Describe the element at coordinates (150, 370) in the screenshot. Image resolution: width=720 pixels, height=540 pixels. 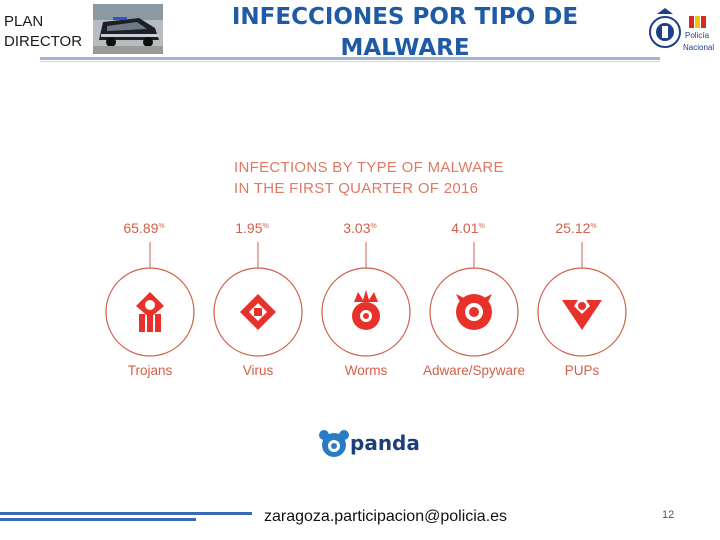
I see `category-label: Trojans` at that location.